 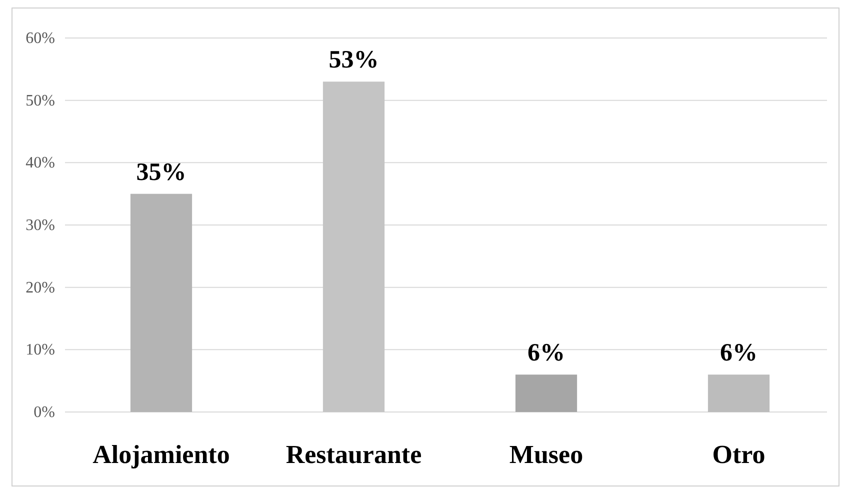 What do you see at coordinates (40, 350) in the screenshot?
I see `y-tick-label: 10%` at bounding box center [40, 350].